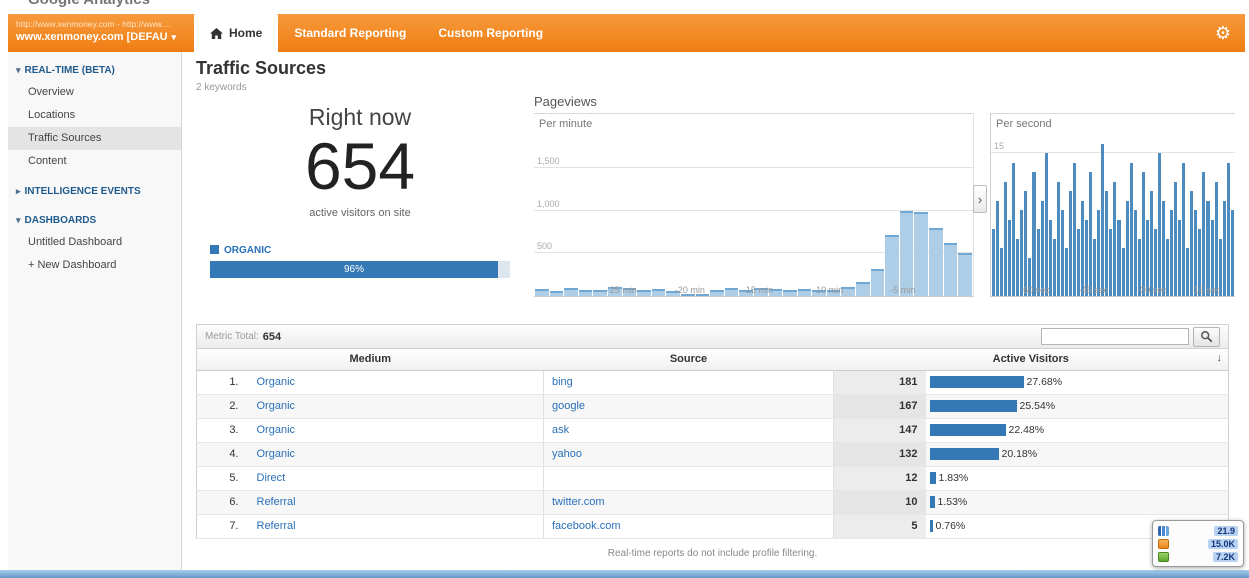 The height and width of the screenshot is (578, 1249). I want to click on sidebar-section-real-time-beta: ▾ REAL-TIME (BETA), so click(94, 66).